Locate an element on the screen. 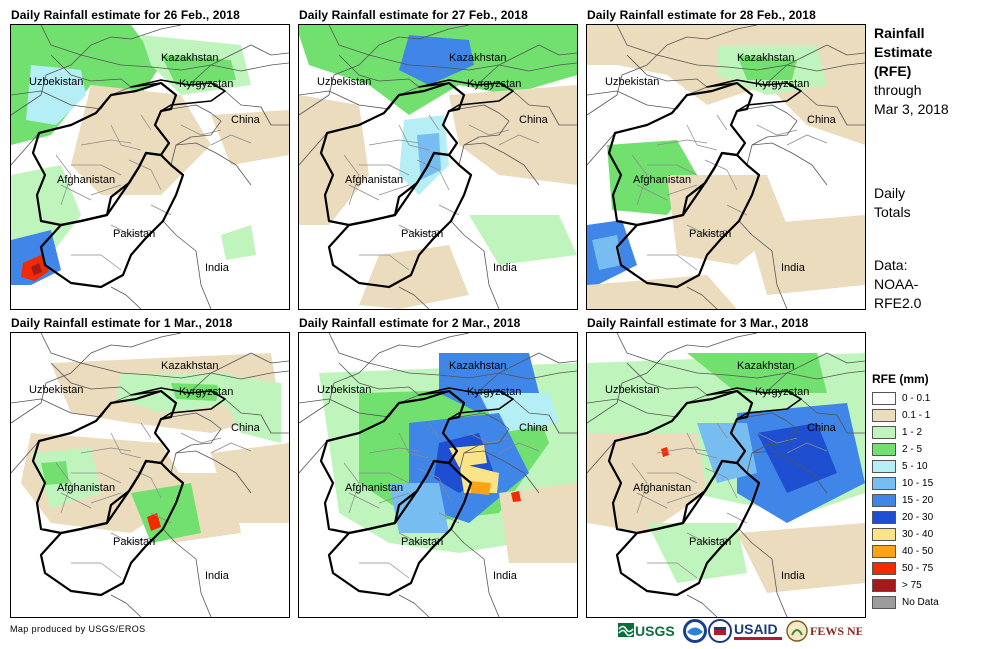 The image size is (983, 649). country-label-pakistan: Pakistan is located at coordinates (422, 234).